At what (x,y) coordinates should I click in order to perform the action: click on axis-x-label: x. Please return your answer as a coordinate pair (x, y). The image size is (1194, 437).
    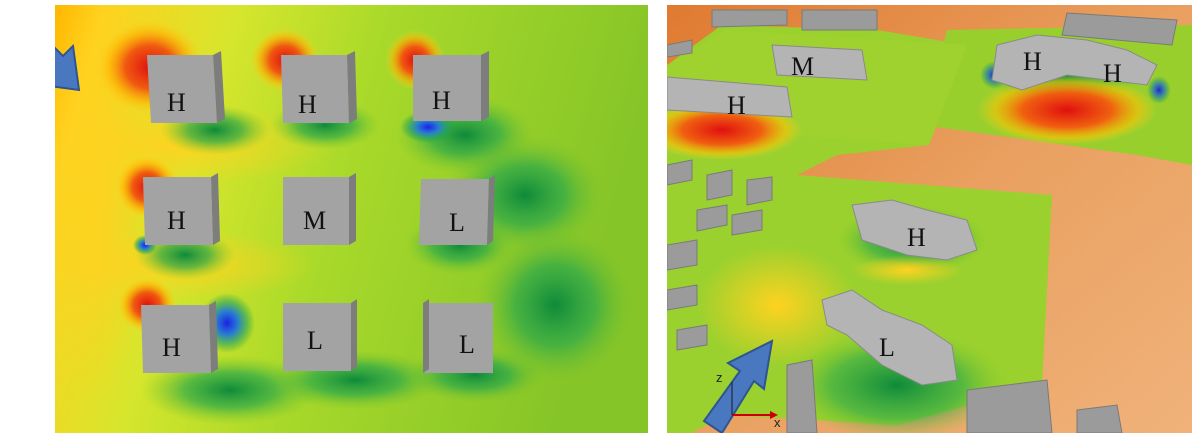
    Looking at the image, I should click on (777, 422).